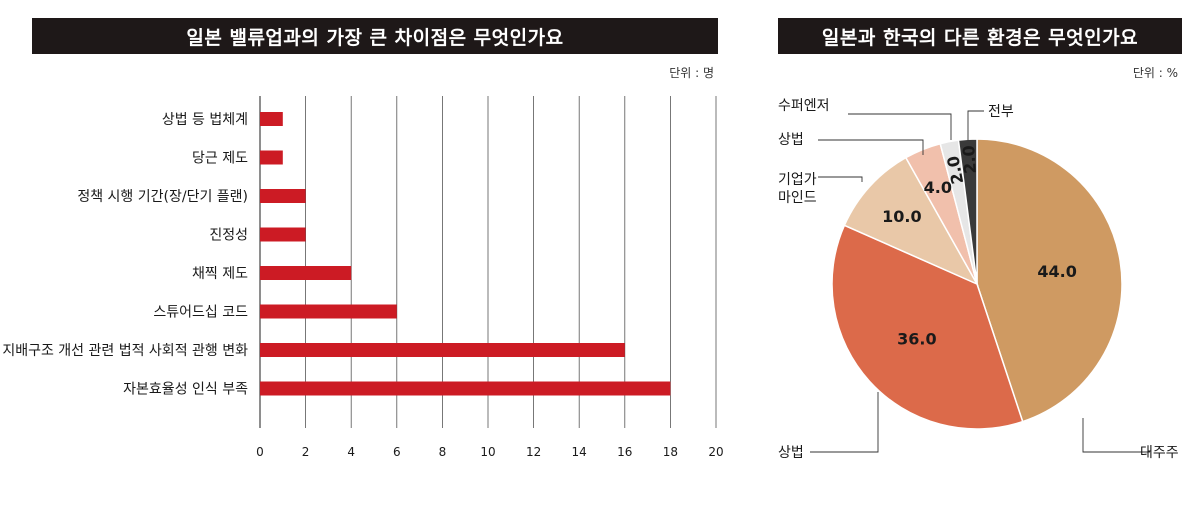  Describe the element at coordinates (487, 452) in the screenshot. I see `x-tick-label: 10` at that location.